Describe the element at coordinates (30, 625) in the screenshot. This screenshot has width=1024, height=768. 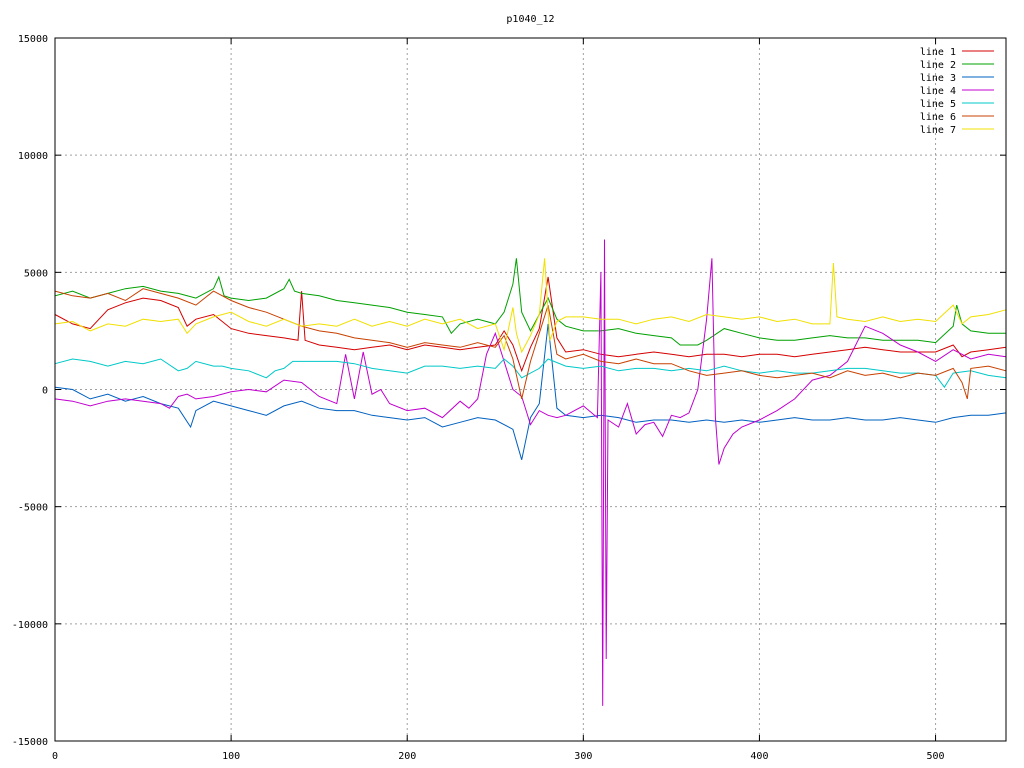
I see `y-tick-label: -10000` at that location.